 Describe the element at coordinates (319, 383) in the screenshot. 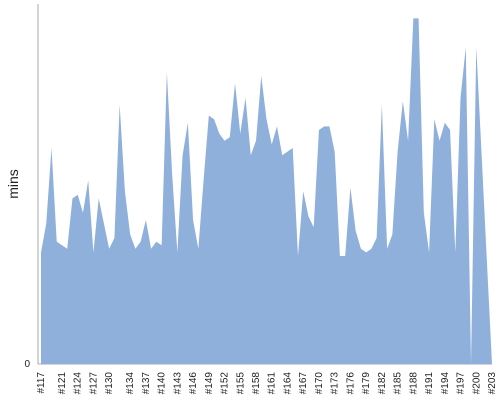

I see `x-tick-label: #170` at that location.